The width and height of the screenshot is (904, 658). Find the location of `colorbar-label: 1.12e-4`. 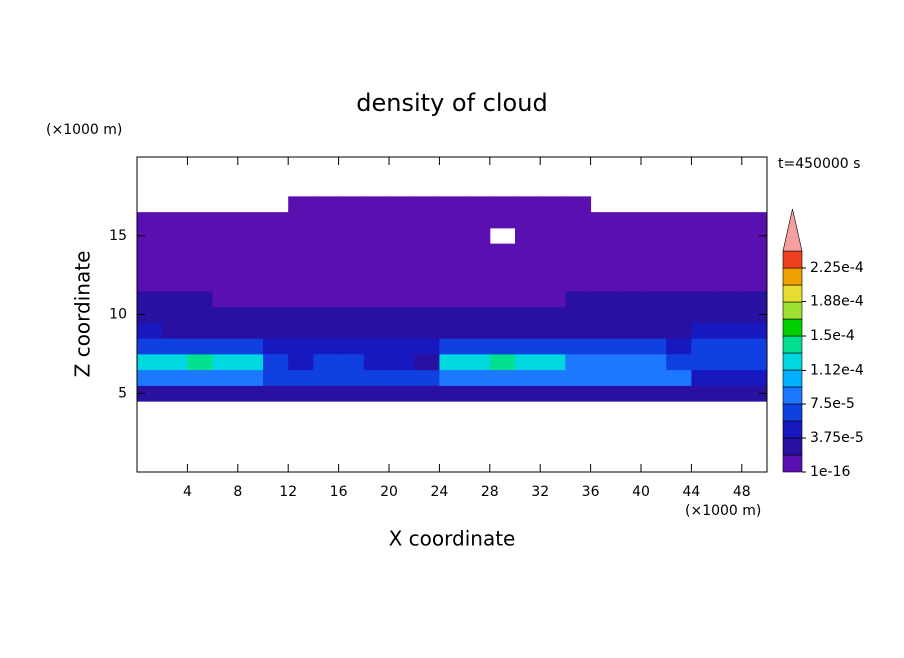

colorbar-label: 1.12e-4 is located at coordinates (837, 370).